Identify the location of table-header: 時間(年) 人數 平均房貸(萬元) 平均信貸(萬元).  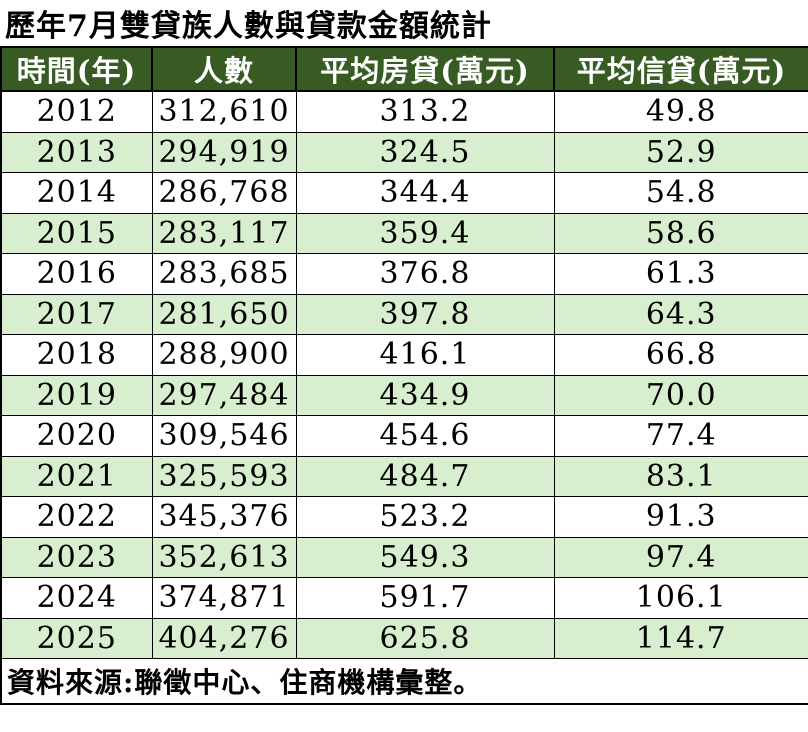
(404, 69).